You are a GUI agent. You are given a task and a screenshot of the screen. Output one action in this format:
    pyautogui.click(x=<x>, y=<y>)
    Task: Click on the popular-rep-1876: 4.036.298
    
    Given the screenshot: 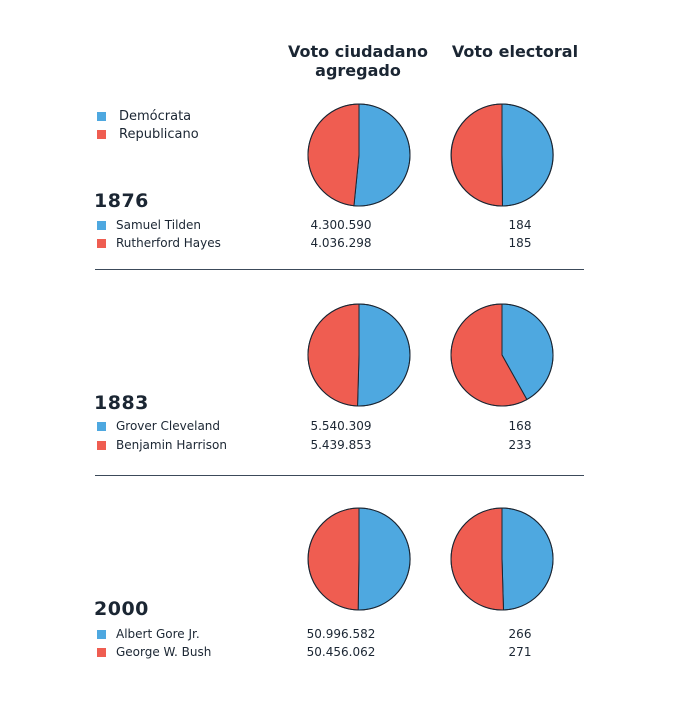 What is the action you would take?
    pyautogui.click(x=341, y=243)
    